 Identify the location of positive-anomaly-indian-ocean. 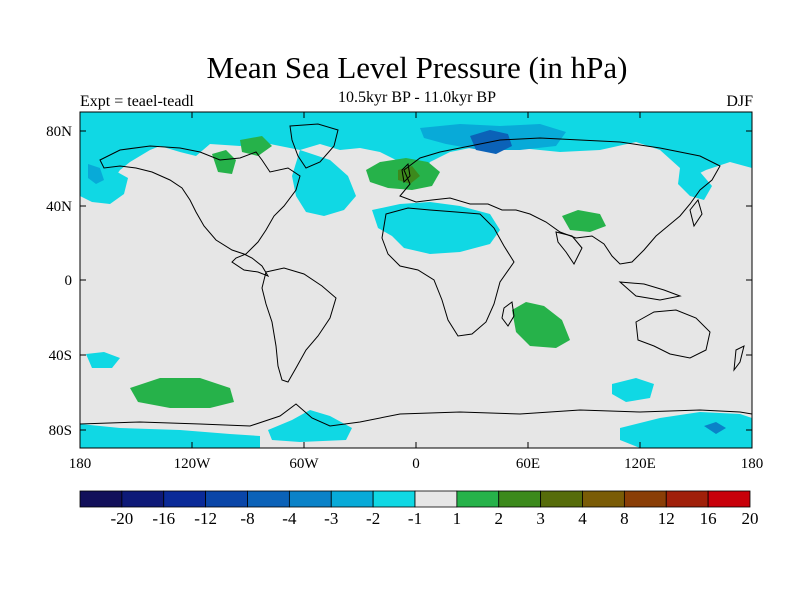
(541, 325).